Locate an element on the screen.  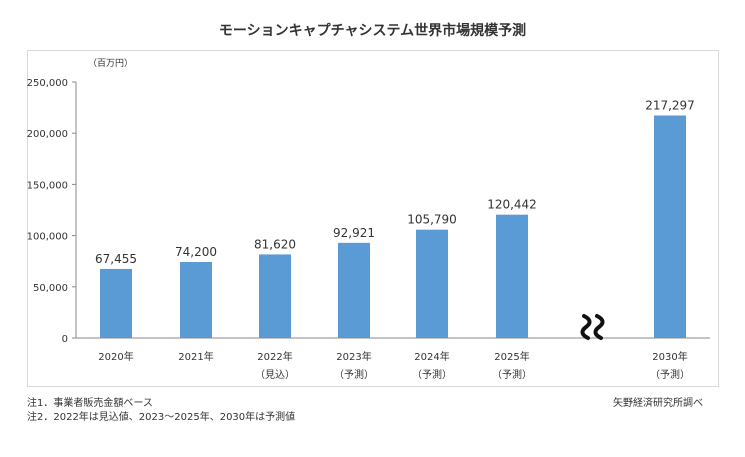
x-tick-label: 2020年 is located at coordinates (115, 356).